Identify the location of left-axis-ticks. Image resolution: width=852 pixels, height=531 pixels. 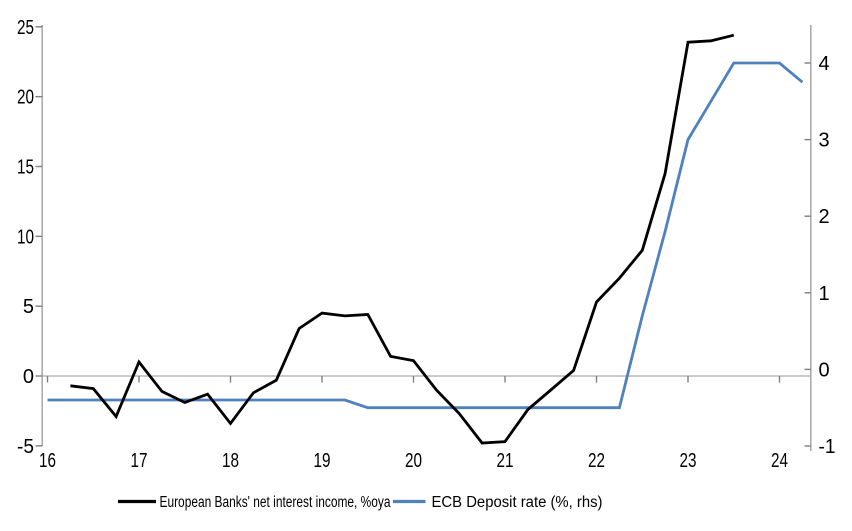
(39, 236).